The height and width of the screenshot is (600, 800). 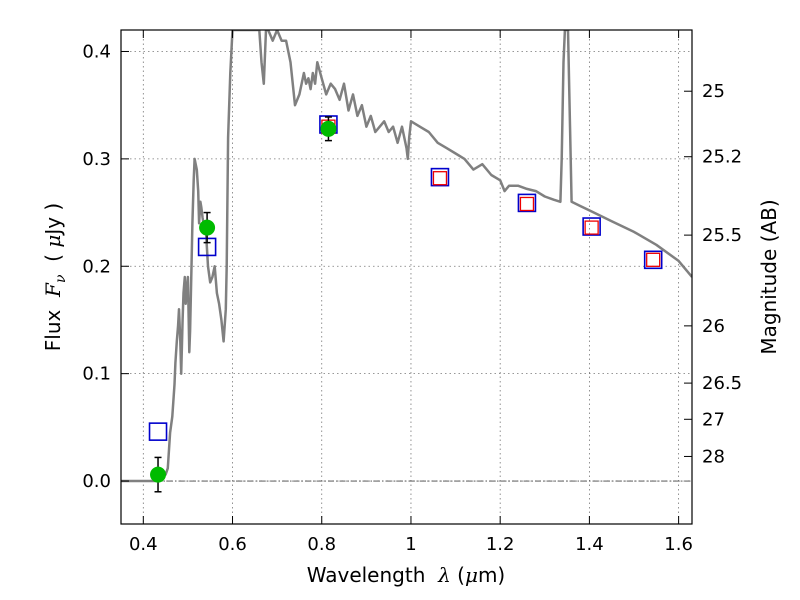 I want to click on y2-tick-label: 27, so click(x=713, y=419).